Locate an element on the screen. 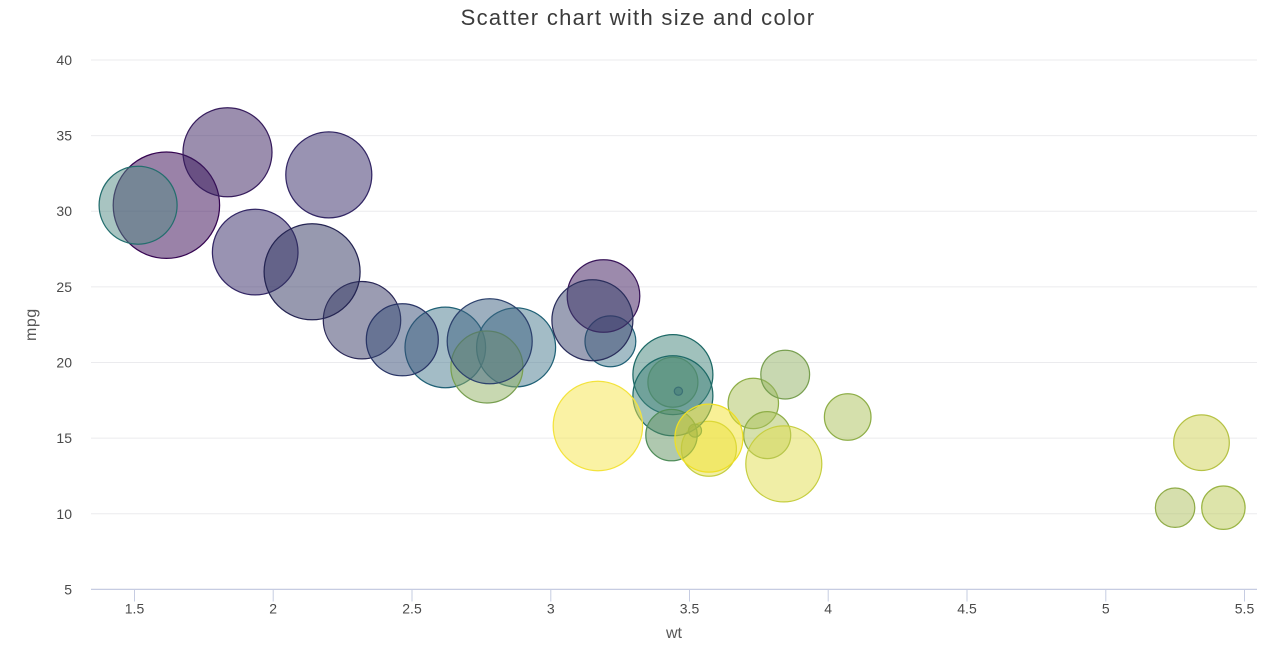 This screenshot has height=663, width=1280. svg-text: 2 is located at coordinates (273, 609).